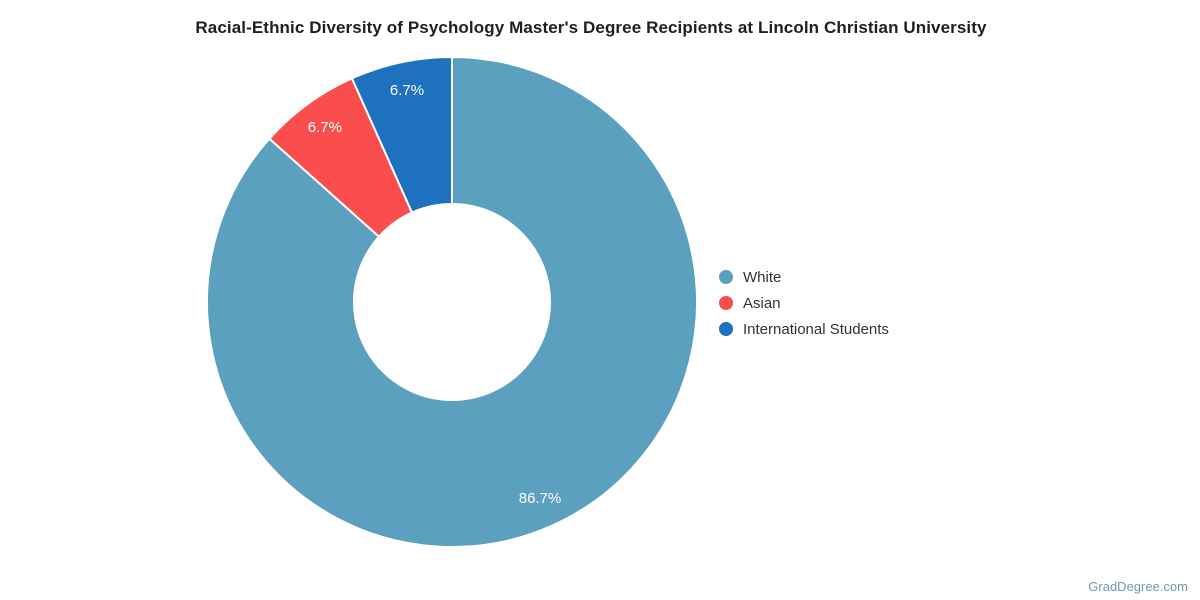  Describe the element at coordinates (726, 329) in the screenshot. I see `legend-swatch-international-students` at that location.